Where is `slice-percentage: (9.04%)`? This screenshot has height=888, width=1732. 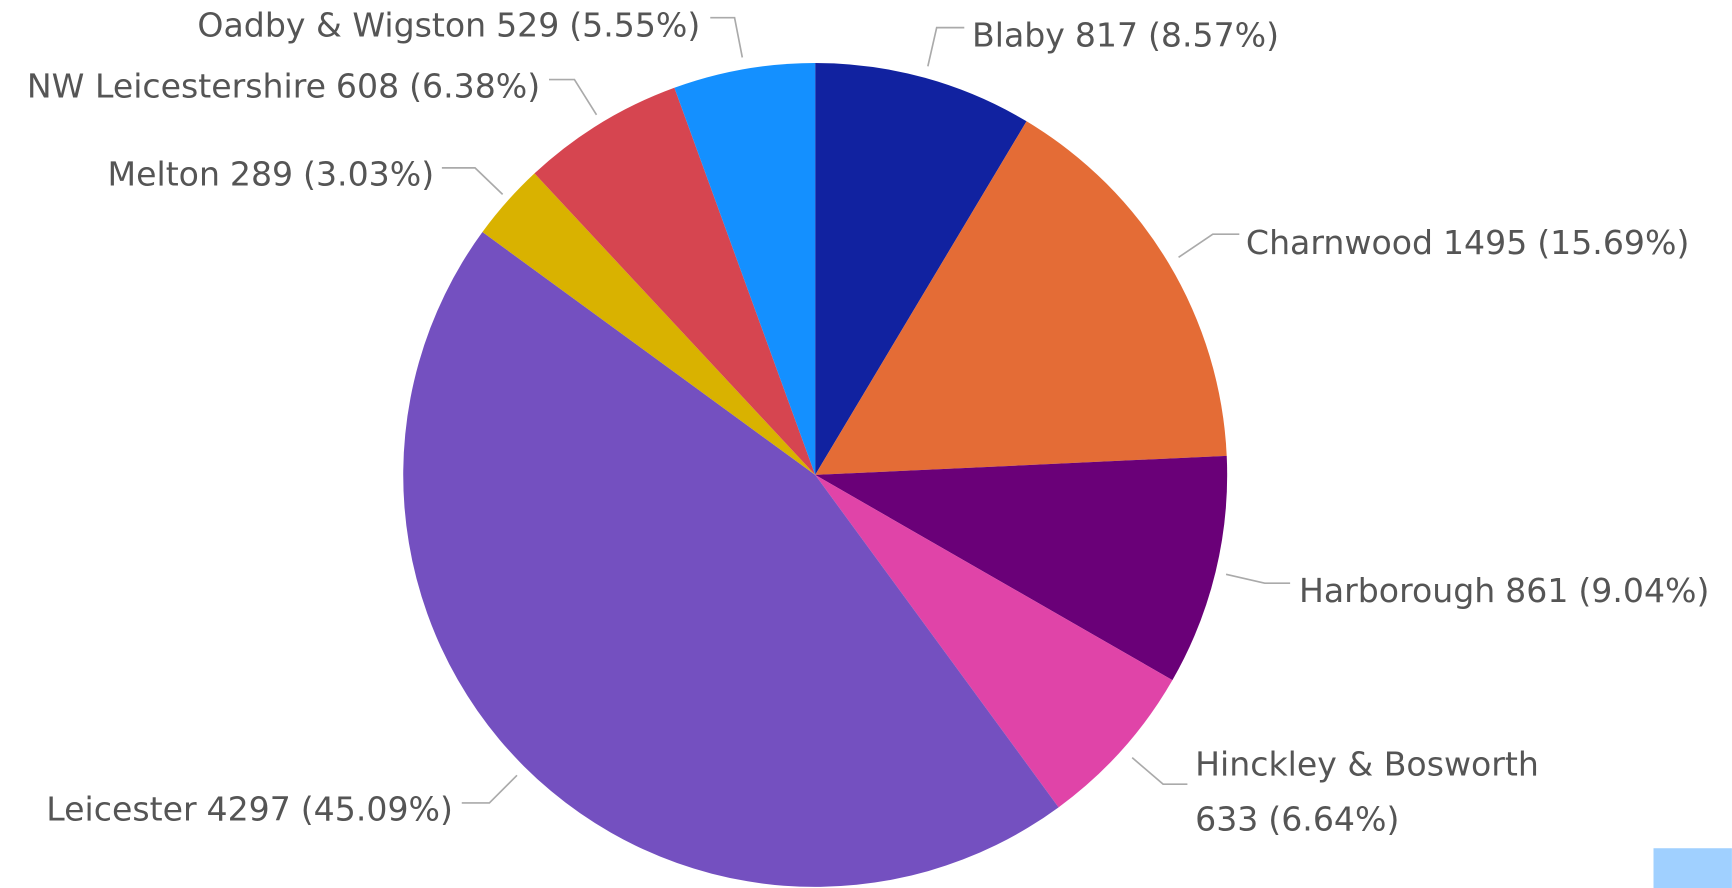 slice-percentage: (9.04%) is located at coordinates (1643, 589).